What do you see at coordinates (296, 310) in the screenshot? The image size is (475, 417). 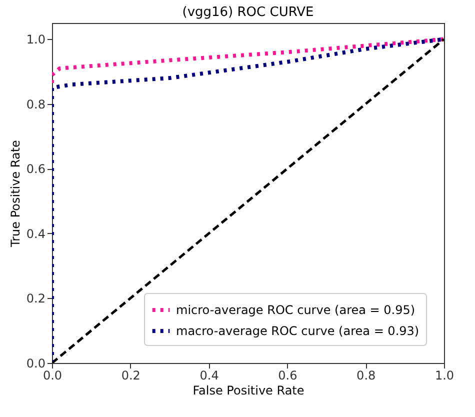 I see `legend-label: micro-average ROC curve (area = 0.95)` at bounding box center [296, 310].